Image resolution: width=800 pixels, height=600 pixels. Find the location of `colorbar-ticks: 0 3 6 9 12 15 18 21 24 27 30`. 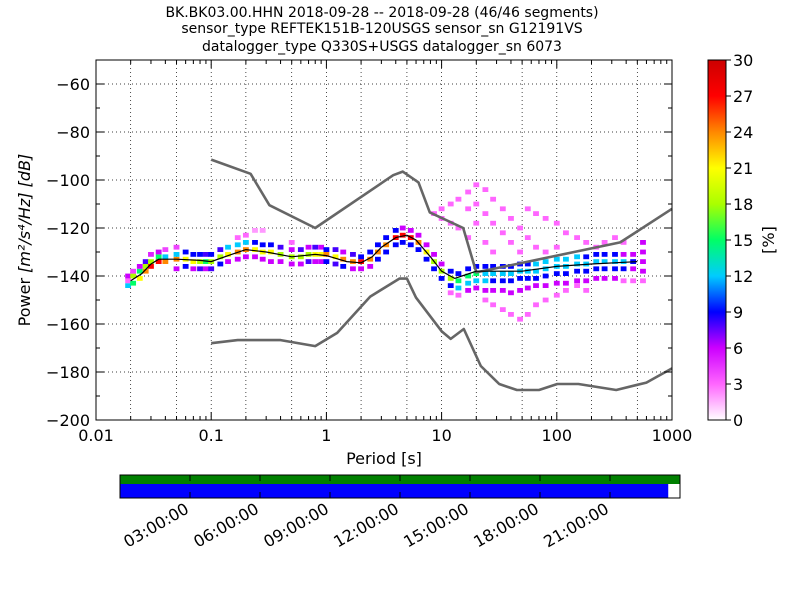

colorbar-ticks: 0 3 6 9 12 15 18 21 24 27 30 is located at coordinates (739, 240).